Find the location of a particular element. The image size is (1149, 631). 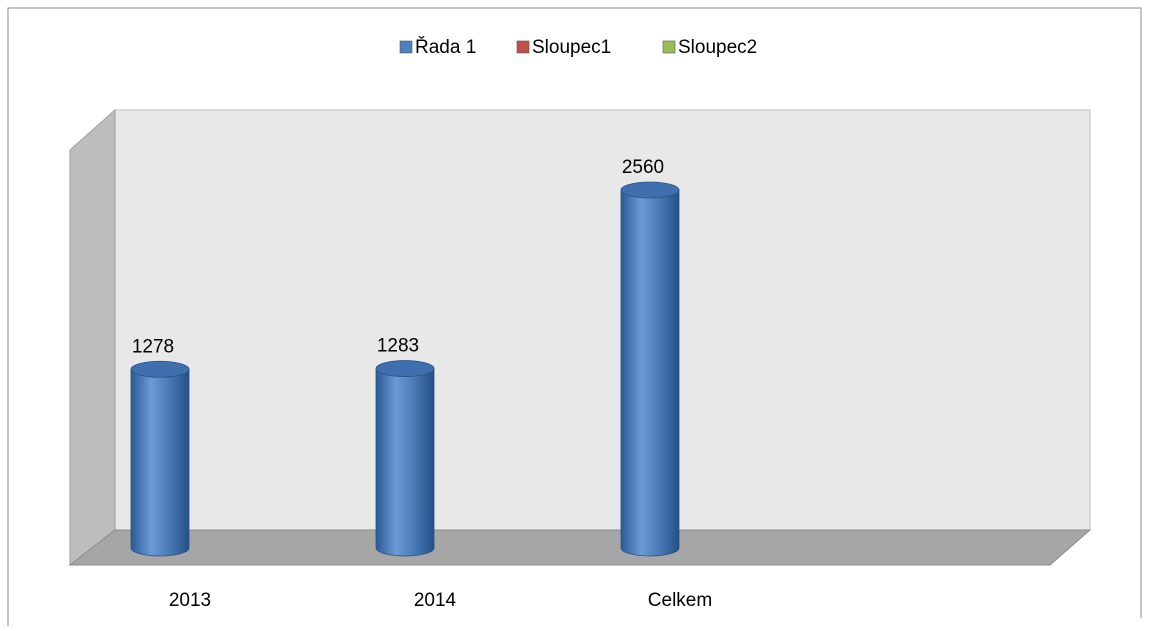

floor is located at coordinates (580, 547).